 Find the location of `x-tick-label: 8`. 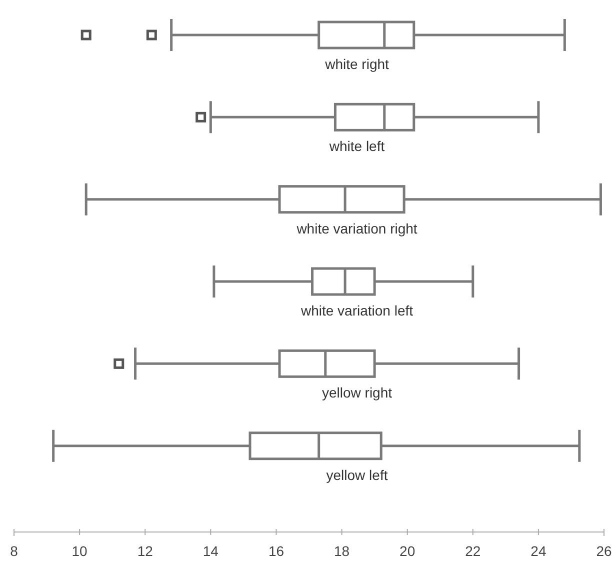

x-tick-label: 8 is located at coordinates (14, 550).